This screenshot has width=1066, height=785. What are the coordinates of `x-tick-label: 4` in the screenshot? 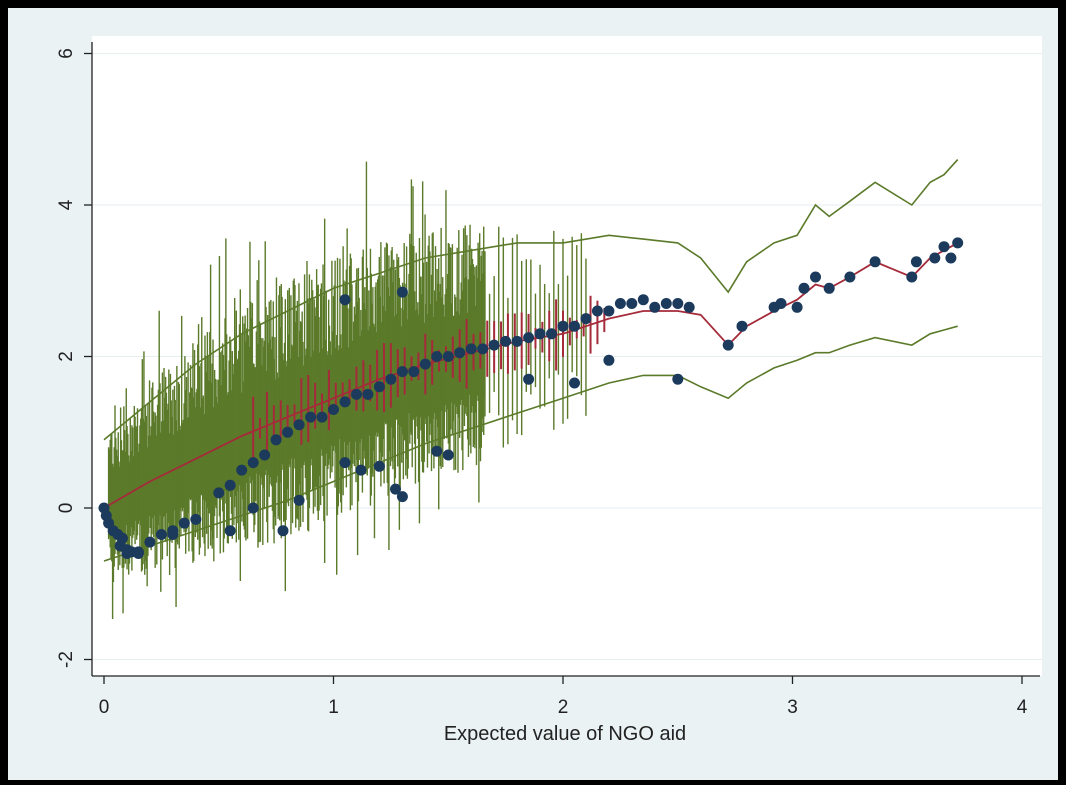 It's located at (1022, 707).